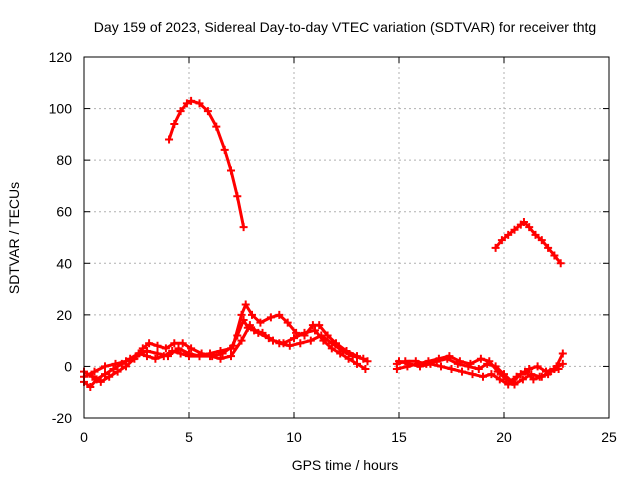 The height and width of the screenshot is (485, 640). What do you see at coordinates (294, 437) in the screenshot?
I see `x-tick-label: 10` at bounding box center [294, 437].